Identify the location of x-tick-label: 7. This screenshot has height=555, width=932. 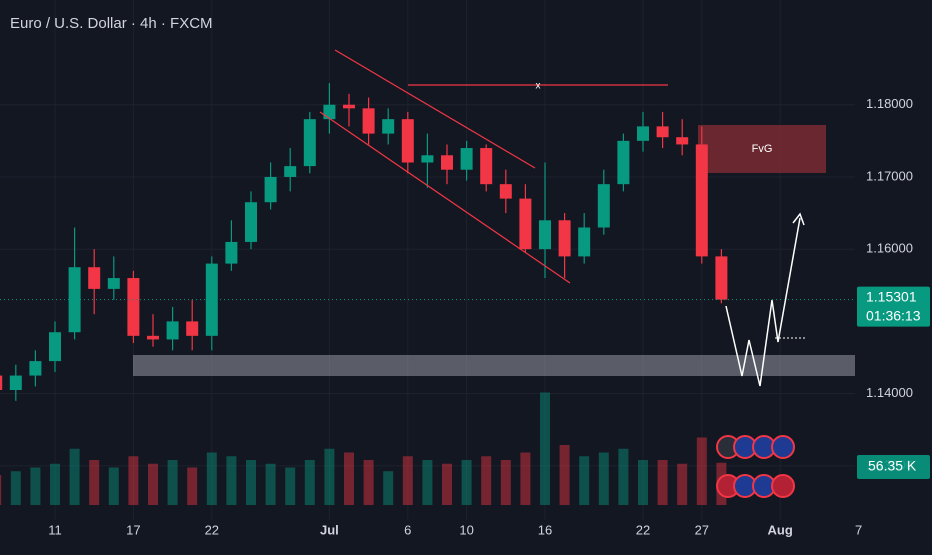
(858, 529).